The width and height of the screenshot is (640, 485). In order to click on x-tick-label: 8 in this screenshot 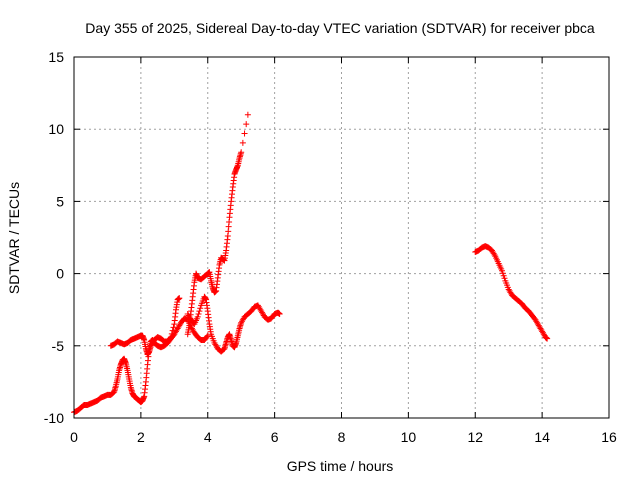, I will do `click(342, 437)`.